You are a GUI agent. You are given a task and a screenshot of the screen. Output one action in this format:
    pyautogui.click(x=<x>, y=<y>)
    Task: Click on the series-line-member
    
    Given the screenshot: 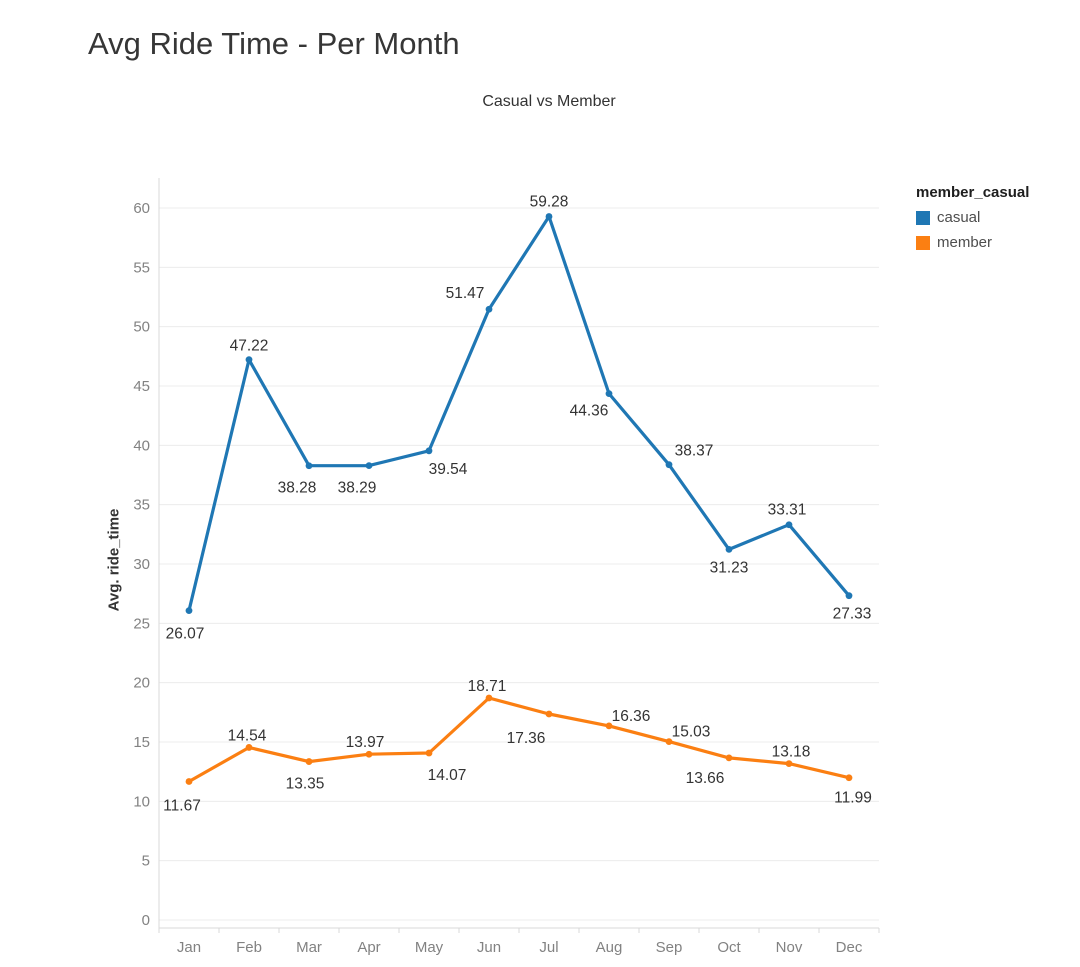 What is the action you would take?
    pyautogui.click(x=519, y=740)
    